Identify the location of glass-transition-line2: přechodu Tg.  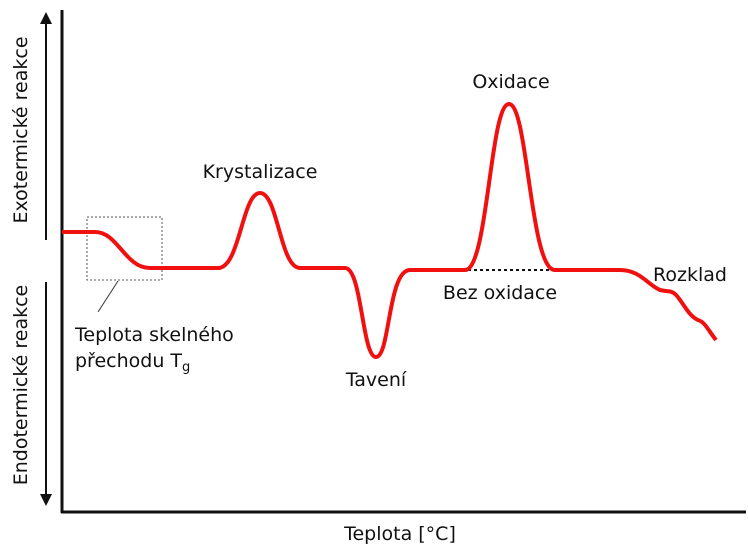
(132, 362).